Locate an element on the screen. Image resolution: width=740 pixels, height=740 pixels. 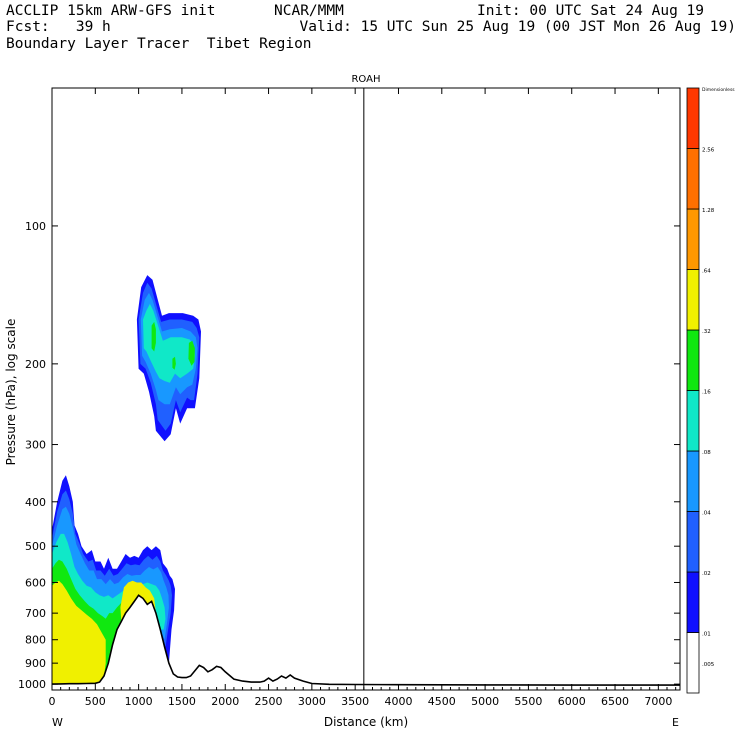
y-tick-label: 400 is located at coordinates (35, 502).